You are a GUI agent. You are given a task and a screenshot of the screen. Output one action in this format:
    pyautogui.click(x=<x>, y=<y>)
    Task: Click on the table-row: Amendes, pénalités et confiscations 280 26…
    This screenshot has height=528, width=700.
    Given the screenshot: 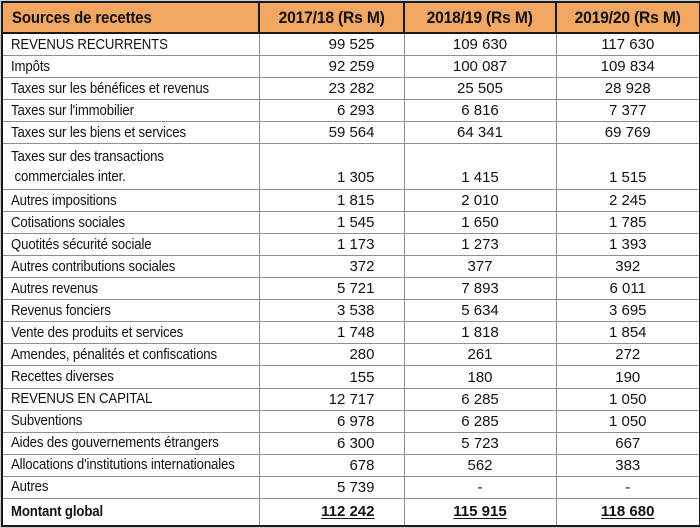 What is the action you would take?
    pyautogui.click(x=350, y=355)
    